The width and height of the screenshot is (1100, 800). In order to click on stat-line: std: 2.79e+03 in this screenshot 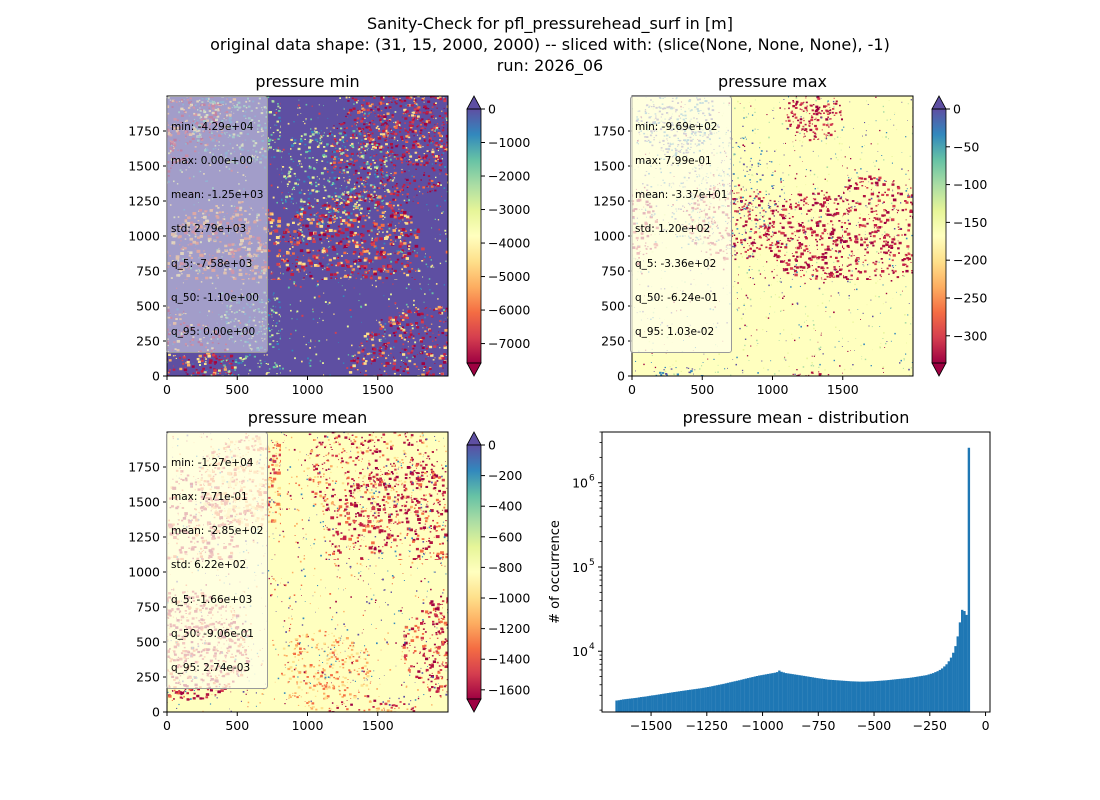, I will do `click(209, 229)`.